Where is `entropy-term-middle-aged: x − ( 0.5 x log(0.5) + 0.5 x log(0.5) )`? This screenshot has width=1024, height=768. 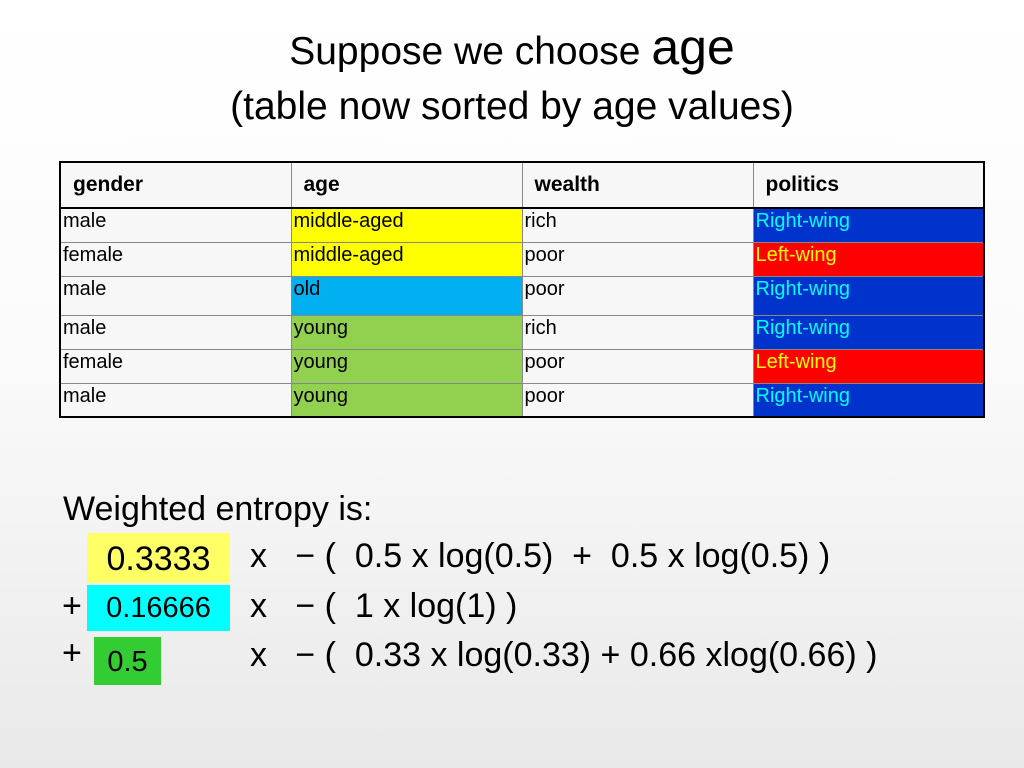
entropy-term-middle-aged: x − ( 0.5 x log(0.5) + 0.5 x log(0.5) ) is located at coordinates (540, 556).